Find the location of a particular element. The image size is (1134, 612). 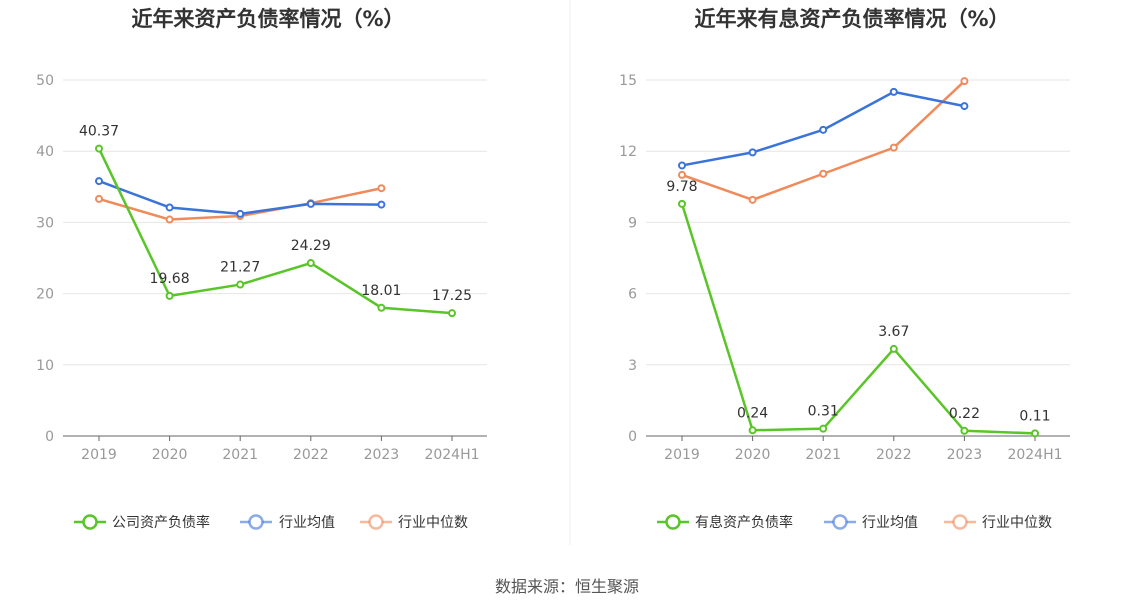

data-label: 0.24 is located at coordinates (752, 413).